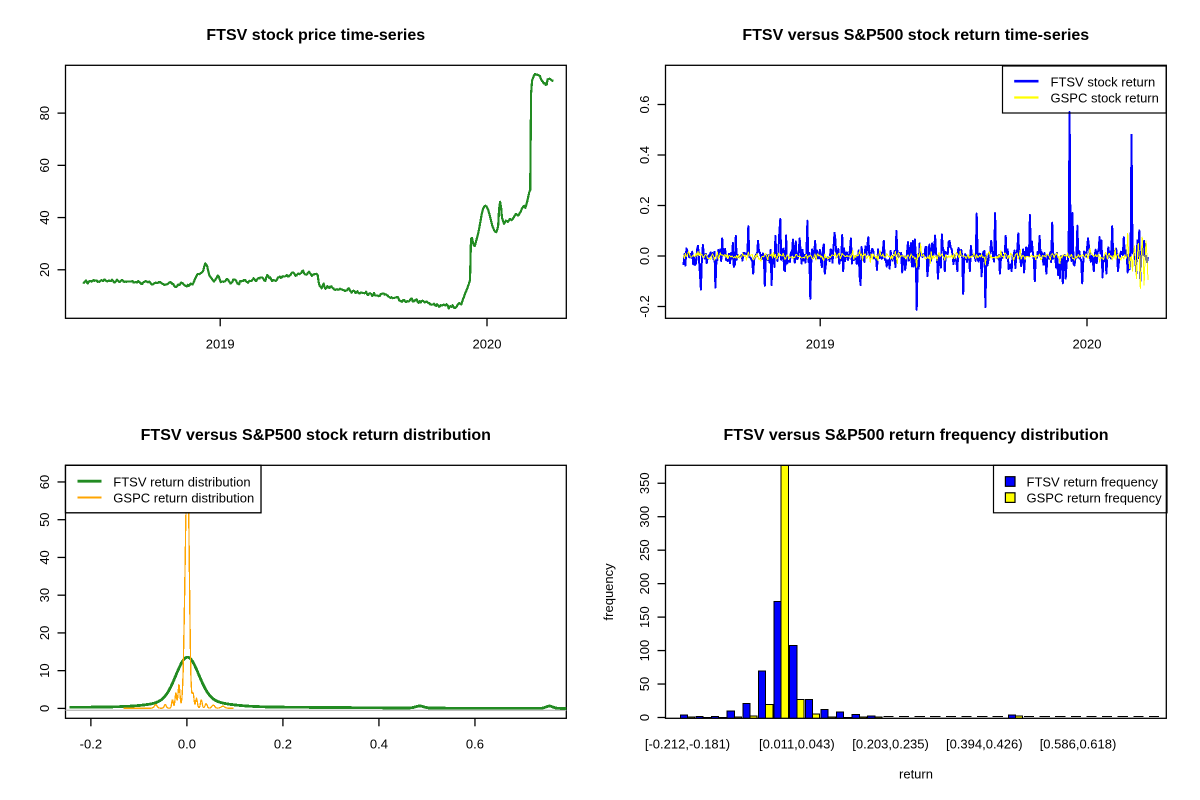  What do you see at coordinates (1105, 98) in the screenshot?
I see `svg-text: GSPC stock return` at bounding box center [1105, 98].